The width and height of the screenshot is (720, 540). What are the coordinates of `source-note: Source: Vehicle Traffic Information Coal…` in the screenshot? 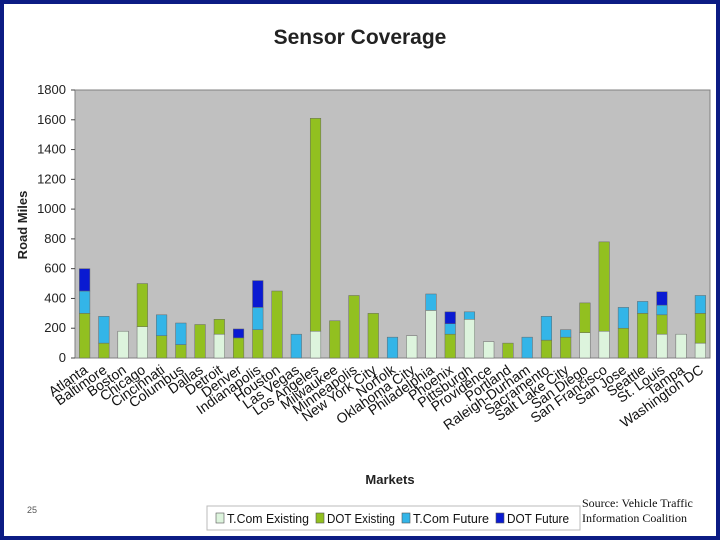 It's located at (647, 511).